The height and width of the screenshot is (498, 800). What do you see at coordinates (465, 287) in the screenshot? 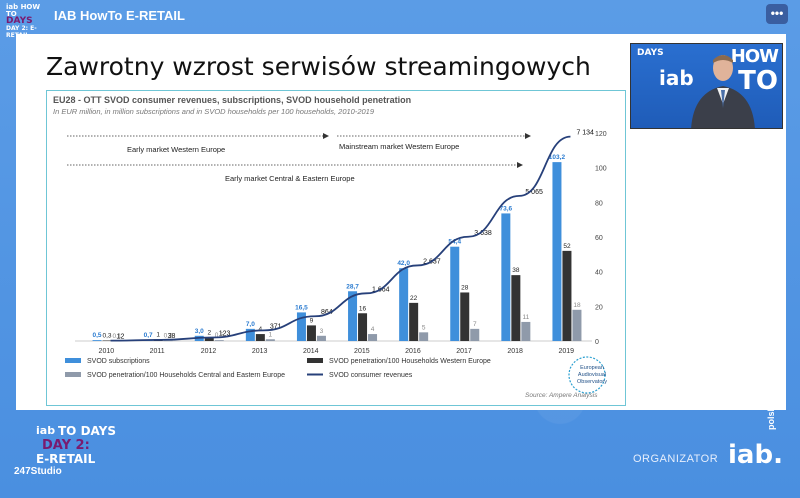
I see `bar-data-label: 28` at bounding box center [465, 287].